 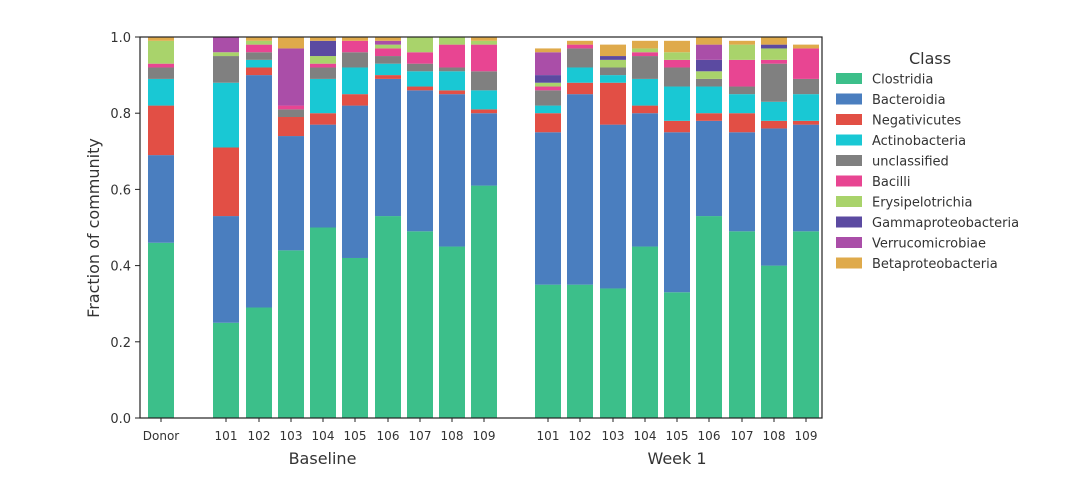 What do you see at coordinates (323, 436) in the screenshot?
I see `x-tick-label: 104` at bounding box center [323, 436].